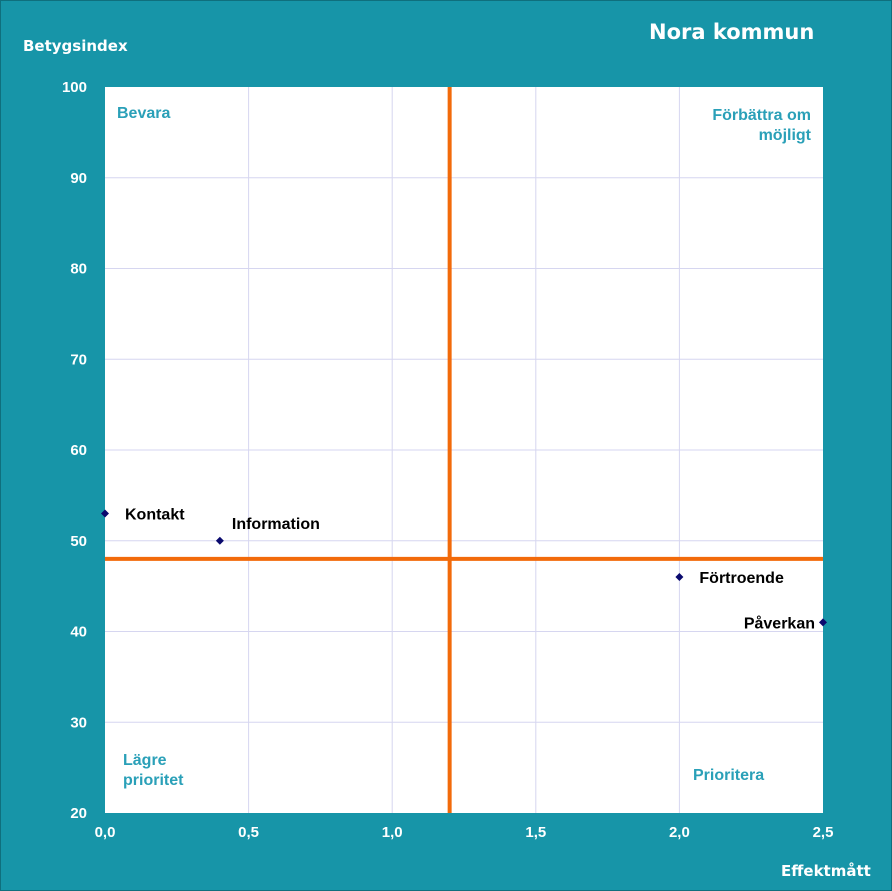  What do you see at coordinates (826, 871) in the screenshot?
I see `x-axis-label: Effektmått` at bounding box center [826, 871].